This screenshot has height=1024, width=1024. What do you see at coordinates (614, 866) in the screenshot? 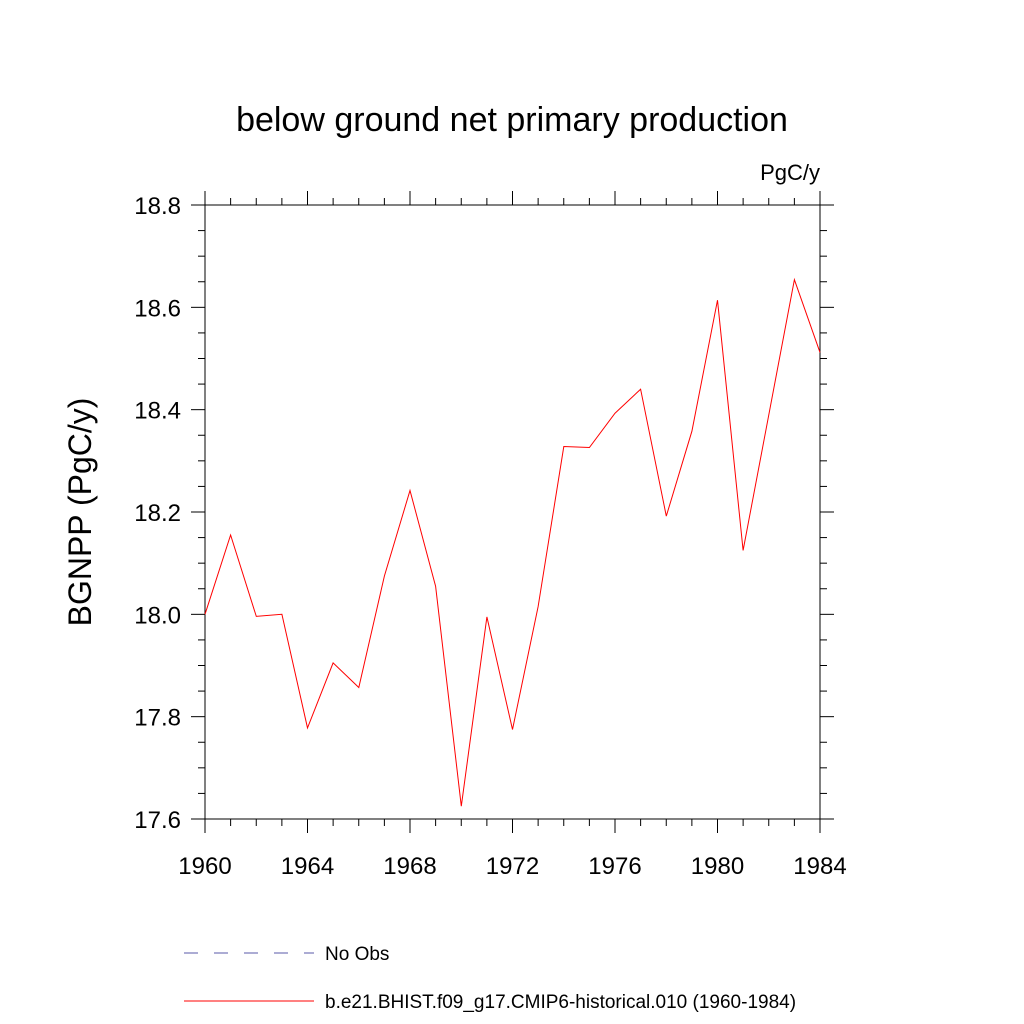
I see `x-tick-label: 1976` at bounding box center [614, 866].